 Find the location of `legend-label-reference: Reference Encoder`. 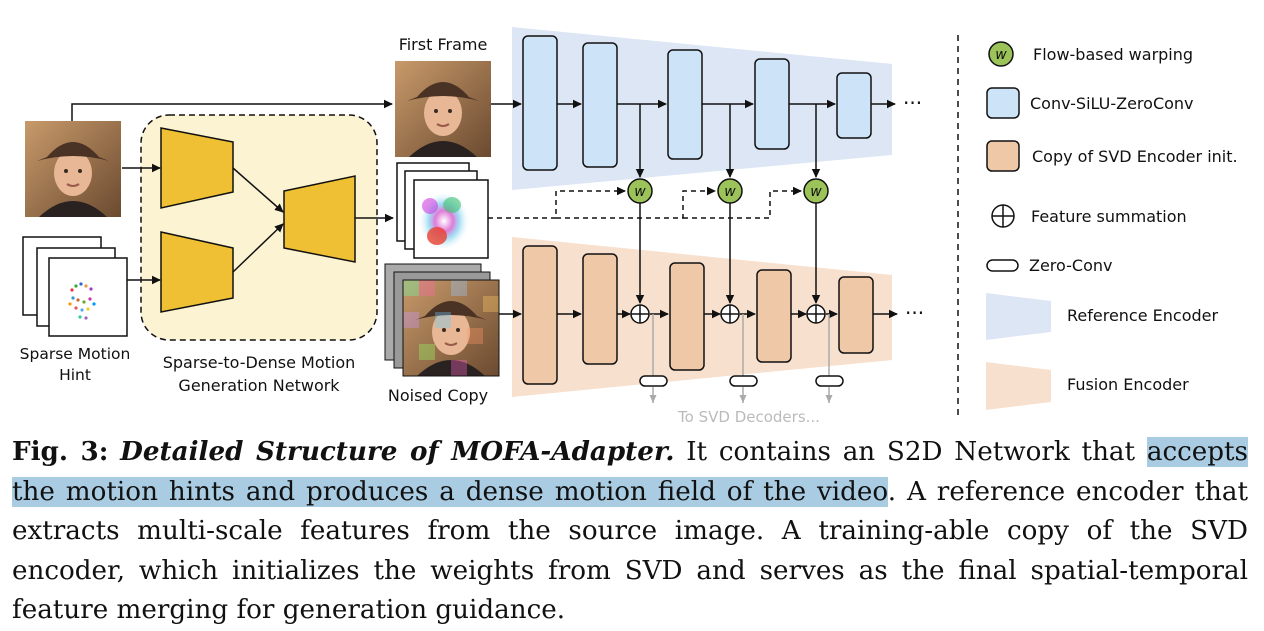

legend-label-reference: Reference Encoder is located at coordinates (1142, 315).